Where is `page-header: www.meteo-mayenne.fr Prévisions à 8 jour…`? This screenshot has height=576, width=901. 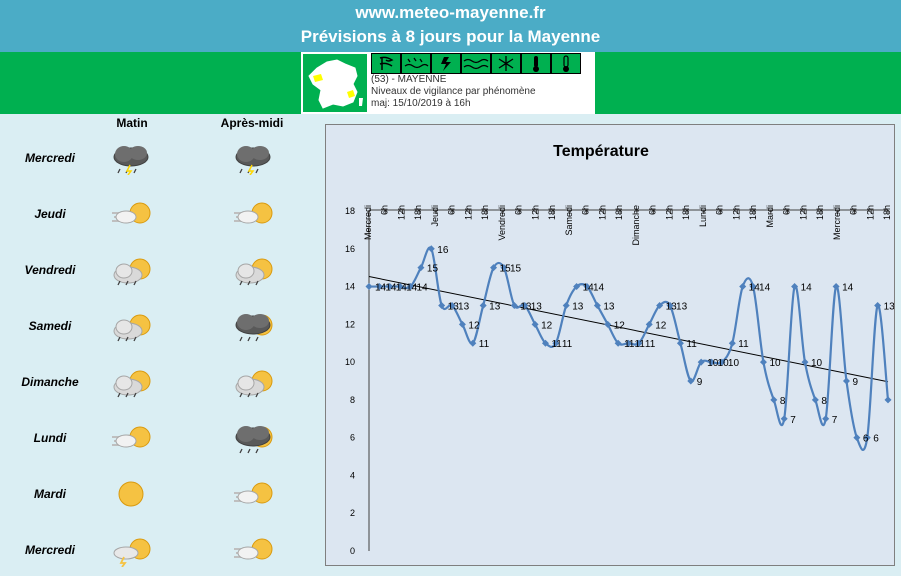 page-header: www.meteo-mayenne.fr Prévisions à 8 jour… is located at coordinates (450, 26).